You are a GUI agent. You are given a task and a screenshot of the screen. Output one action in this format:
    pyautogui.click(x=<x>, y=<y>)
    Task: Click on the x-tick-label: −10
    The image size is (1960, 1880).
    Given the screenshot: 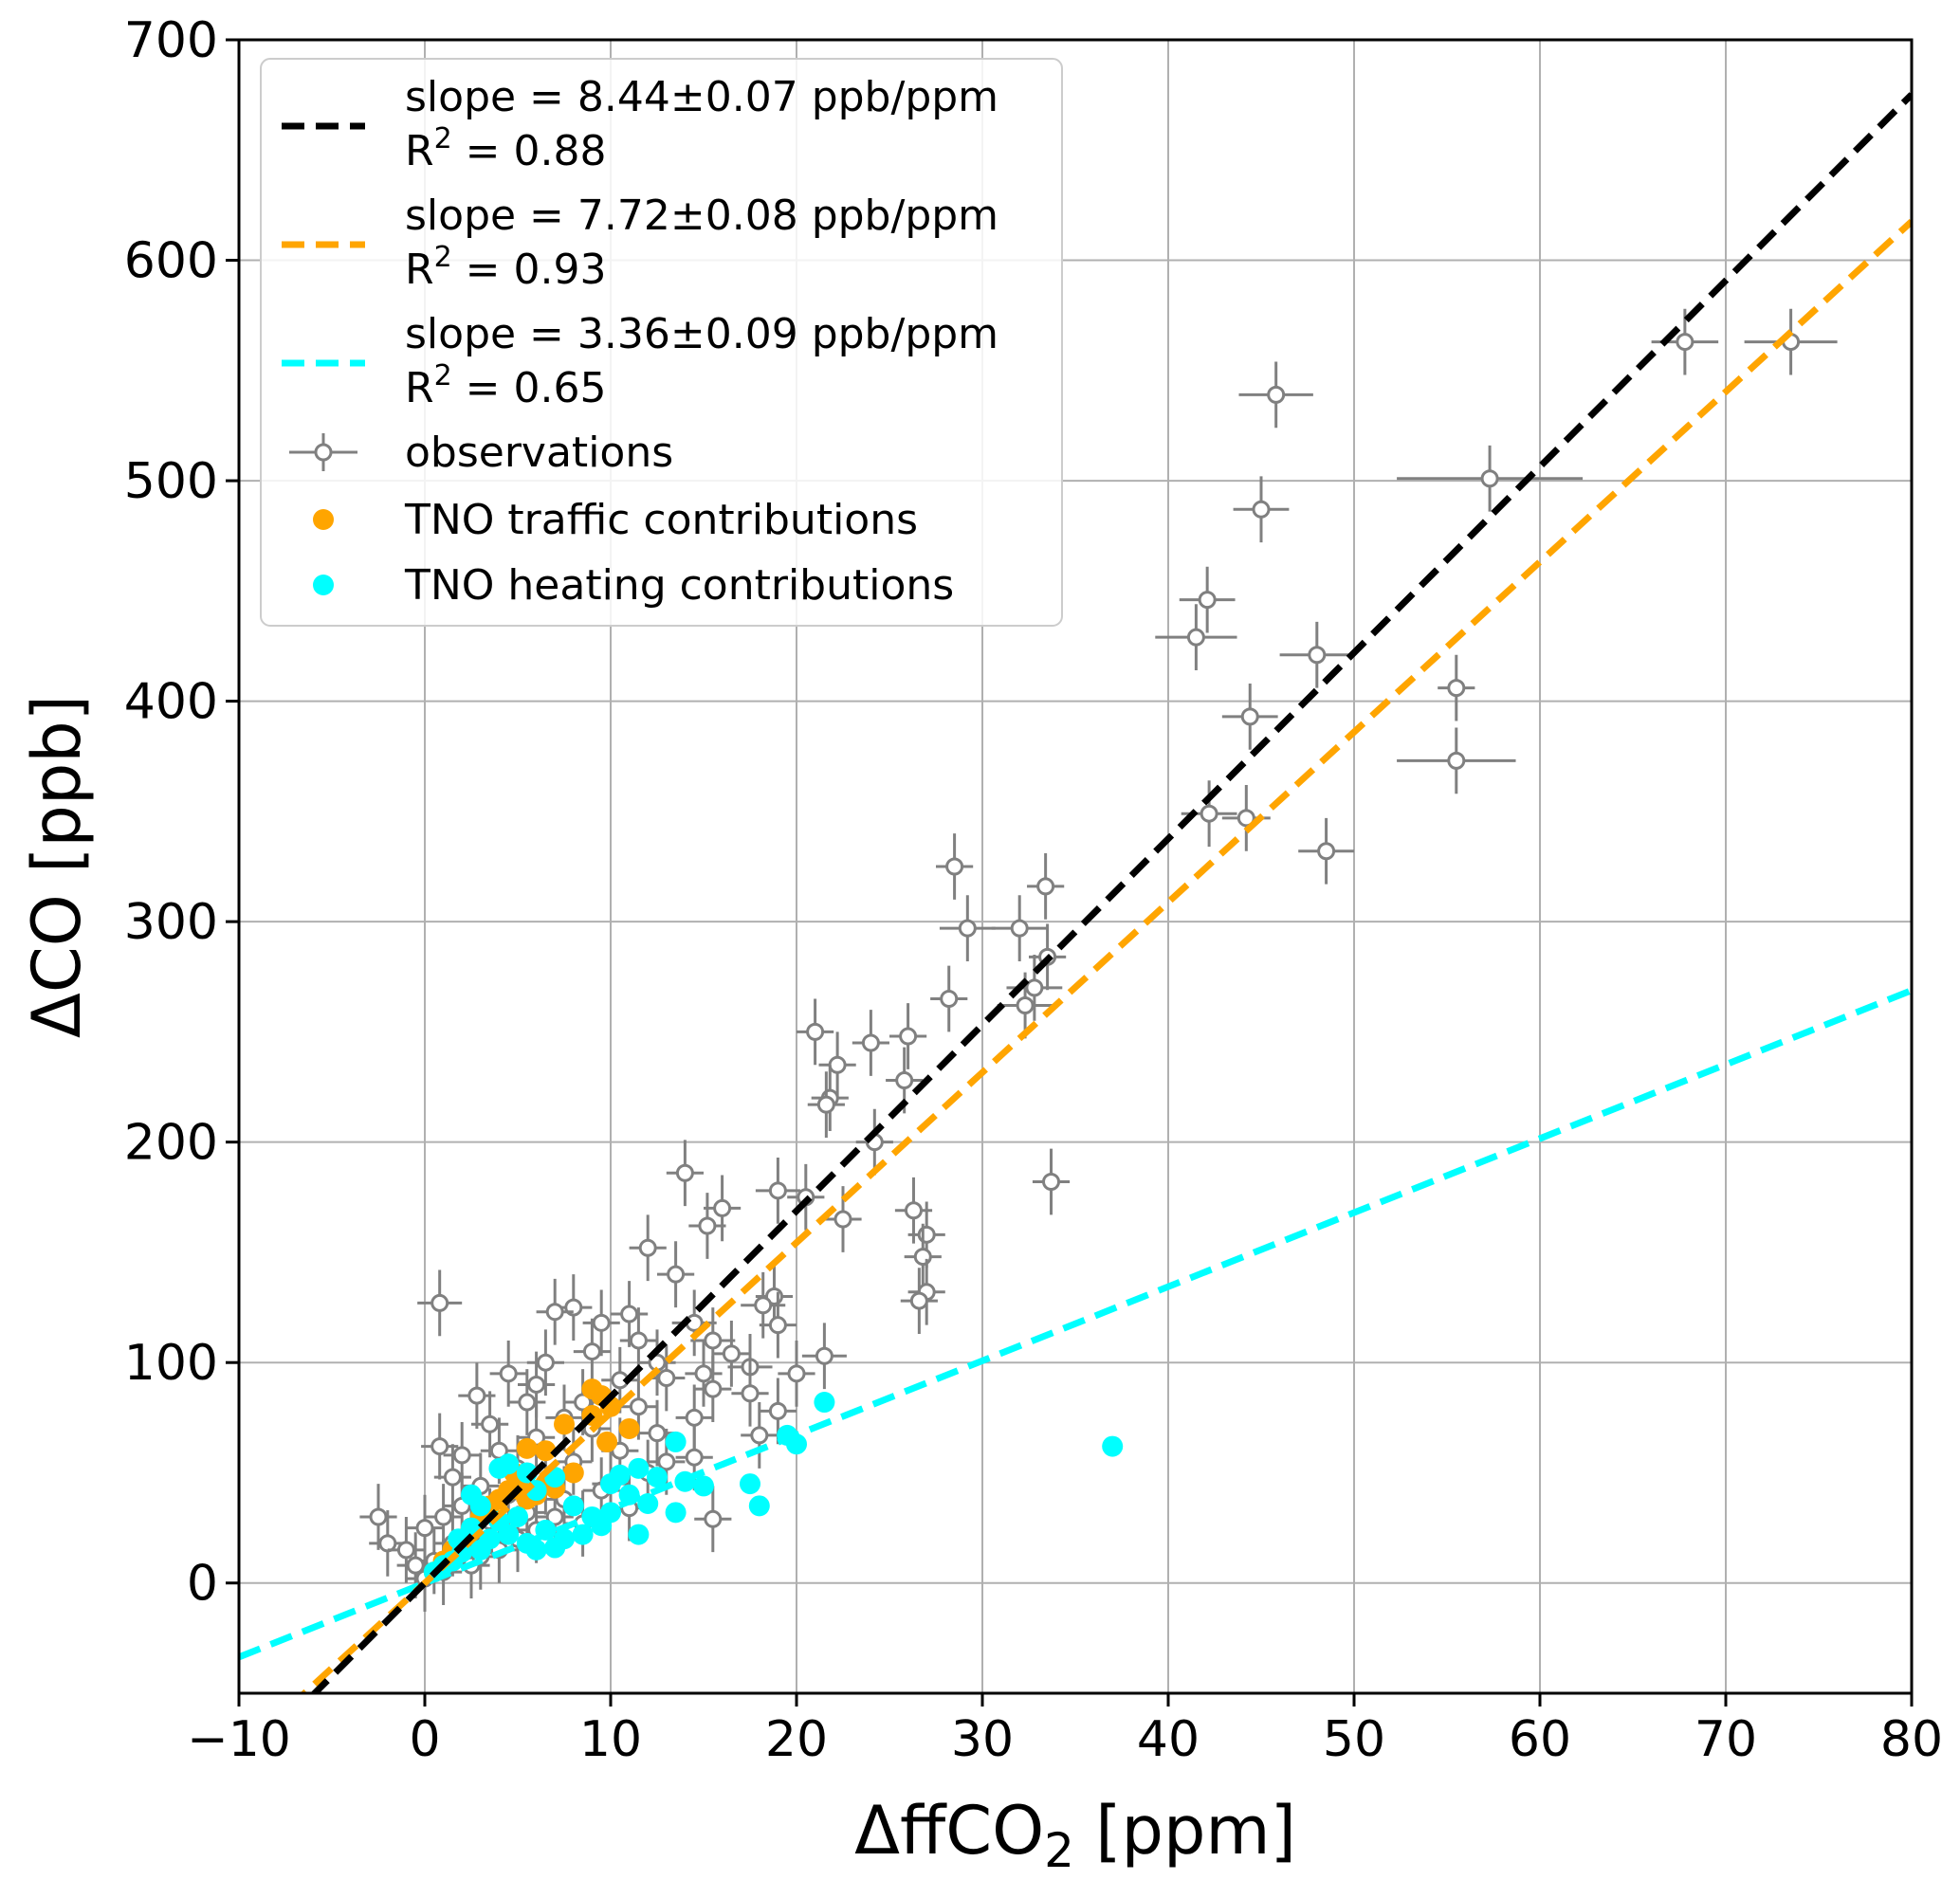 What is the action you would take?
    pyautogui.click(x=239, y=1740)
    